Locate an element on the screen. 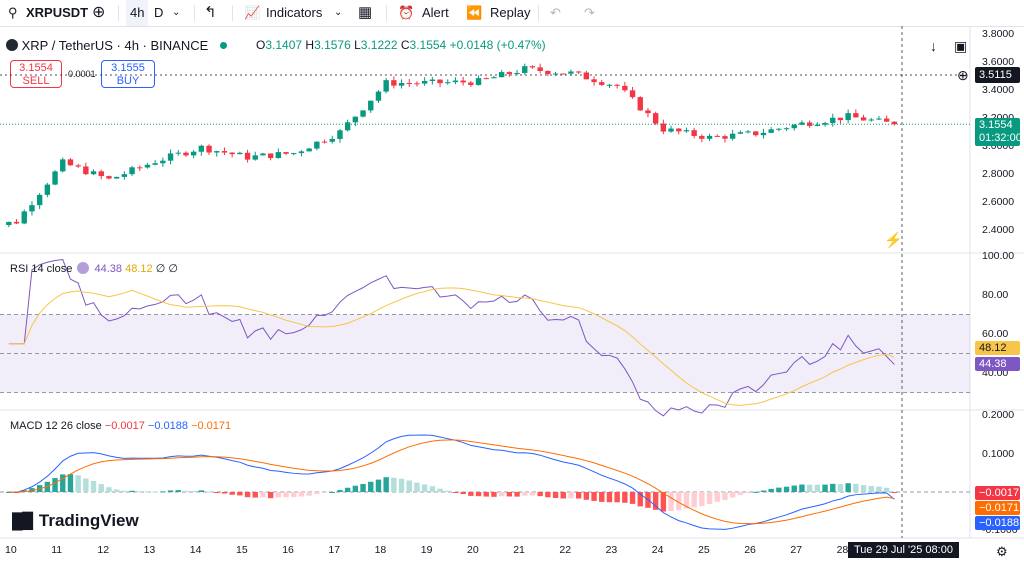  time-tick-label: 25 is located at coordinates (704, 550).